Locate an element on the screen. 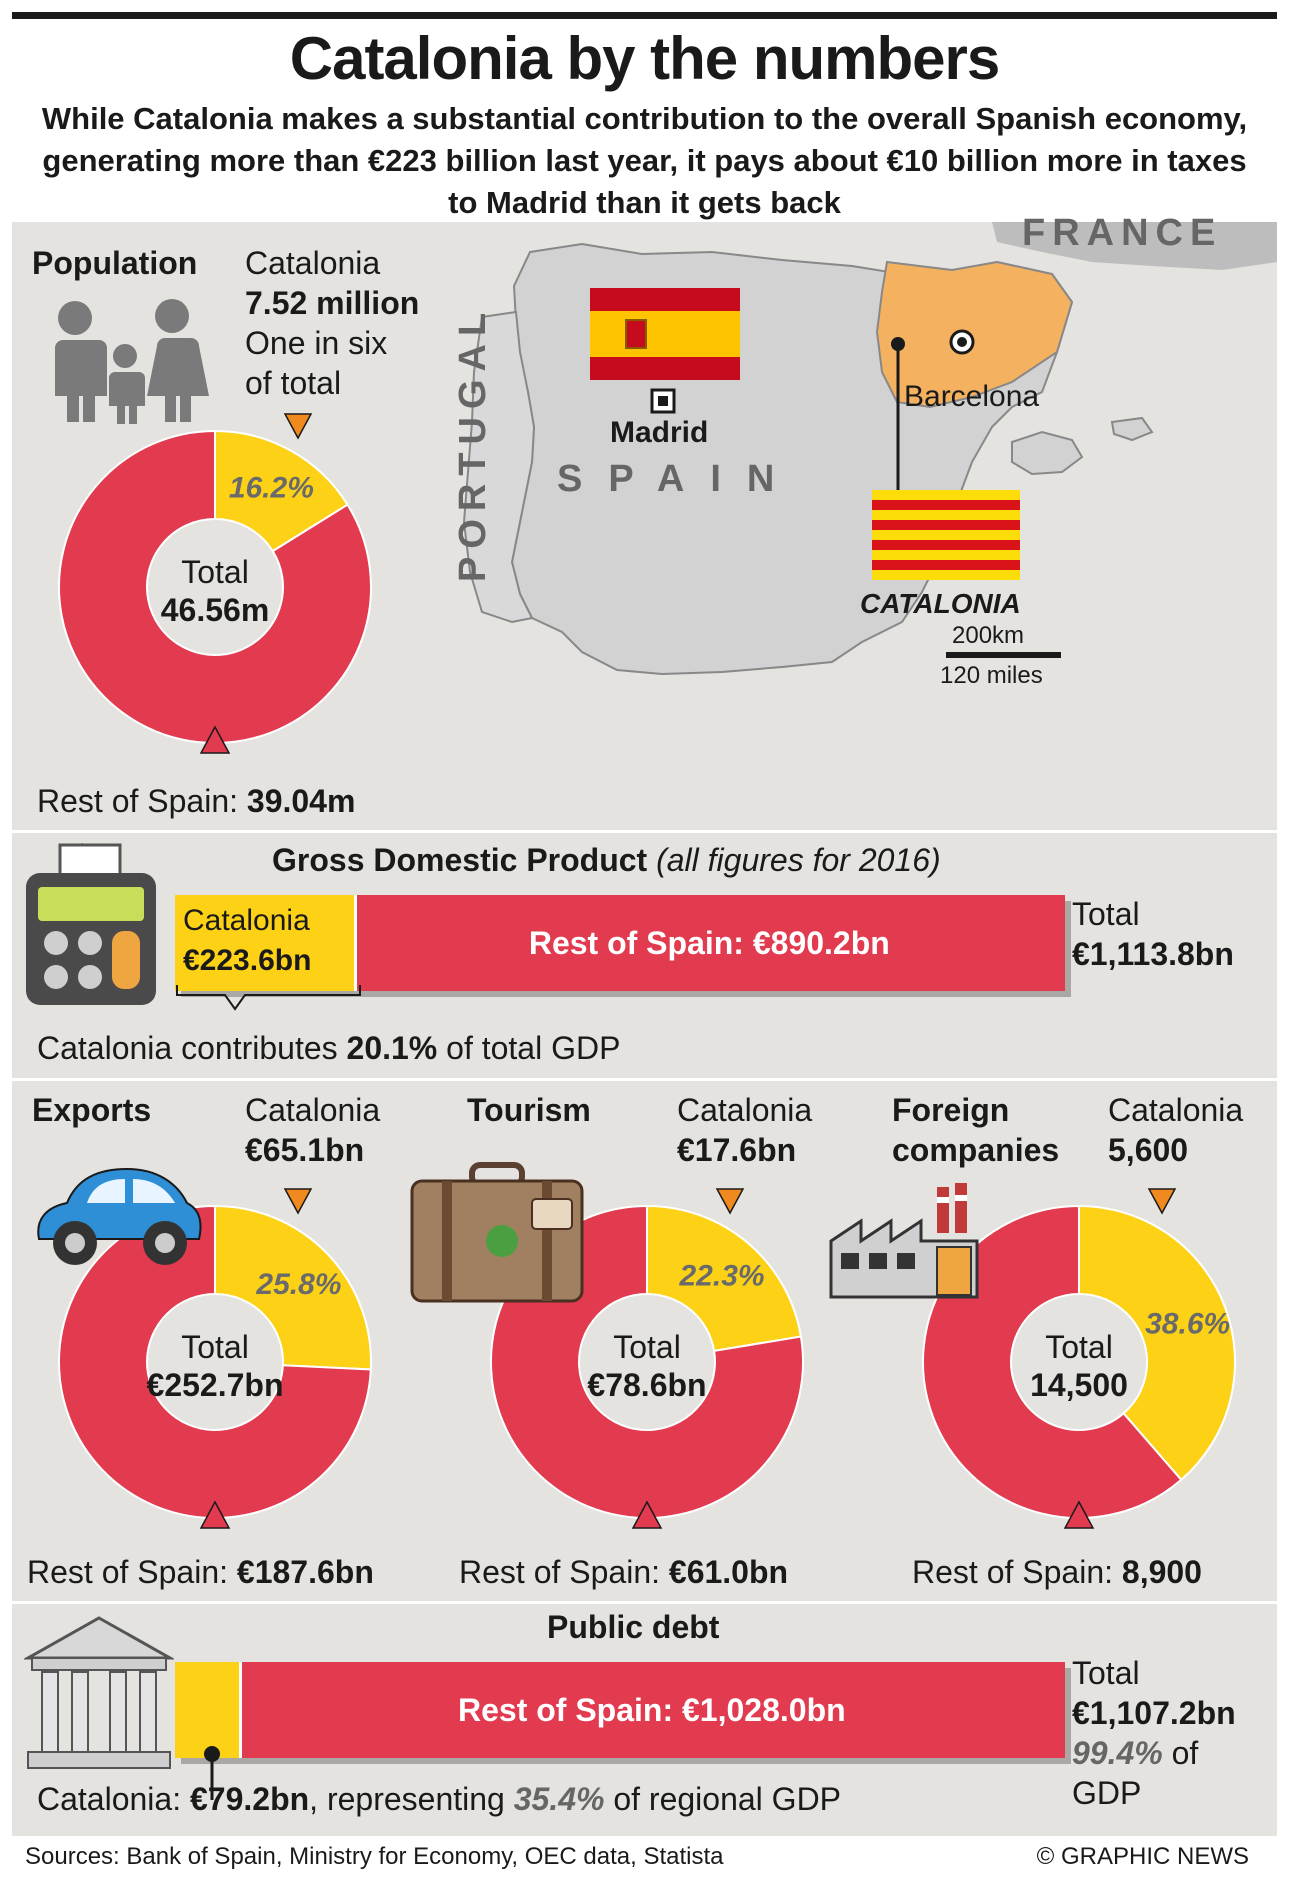 Image resolution: width=1289 pixels, height=1889 pixels. map-label-barcelona: Barcelona is located at coordinates (972, 396).